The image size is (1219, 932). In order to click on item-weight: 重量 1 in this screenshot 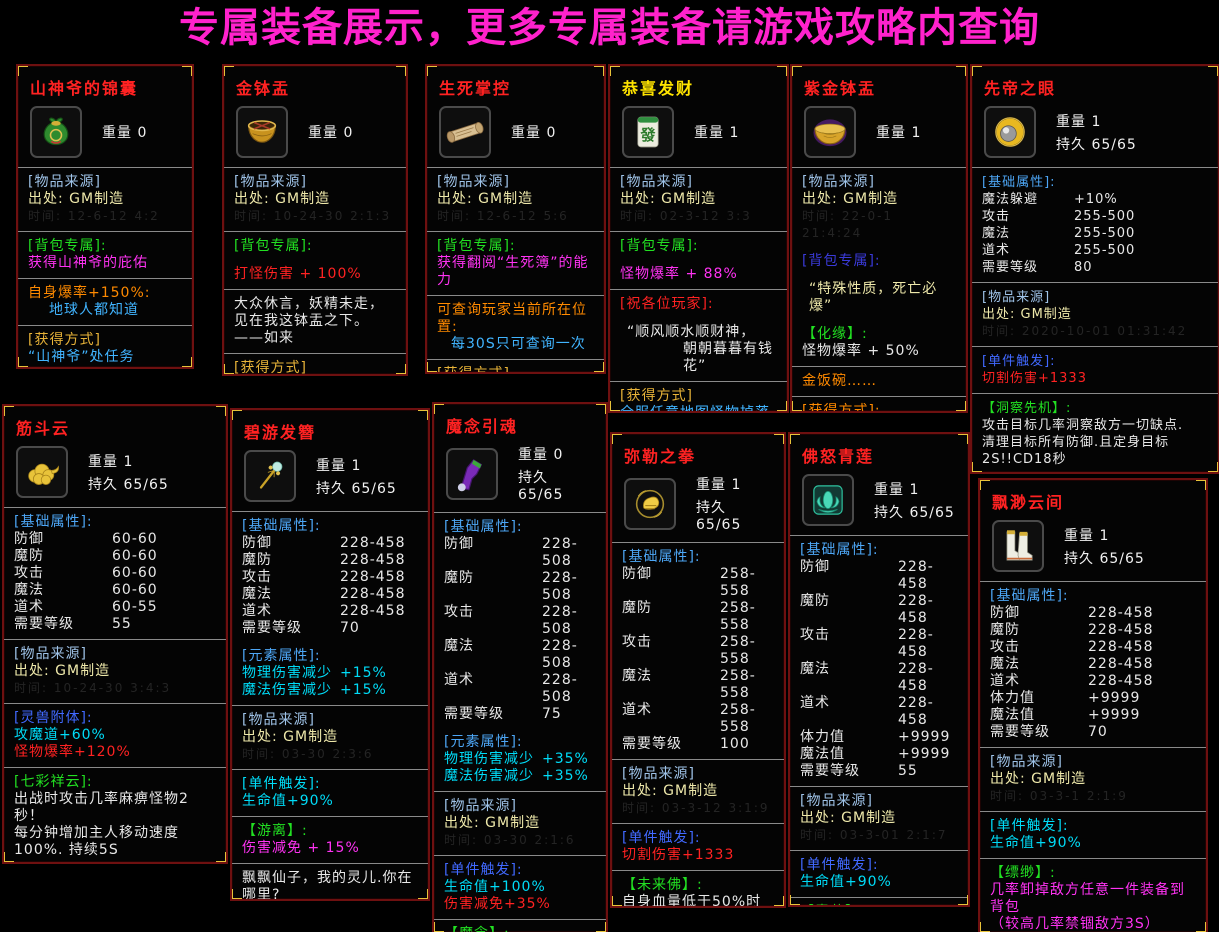, I will do `click(1079, 121)`.